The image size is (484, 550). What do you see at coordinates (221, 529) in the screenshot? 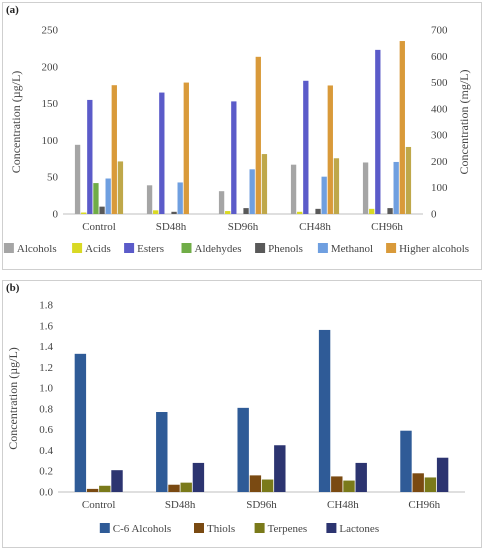
I see `legend-label: Thiols` at bounding box center [221, 529].